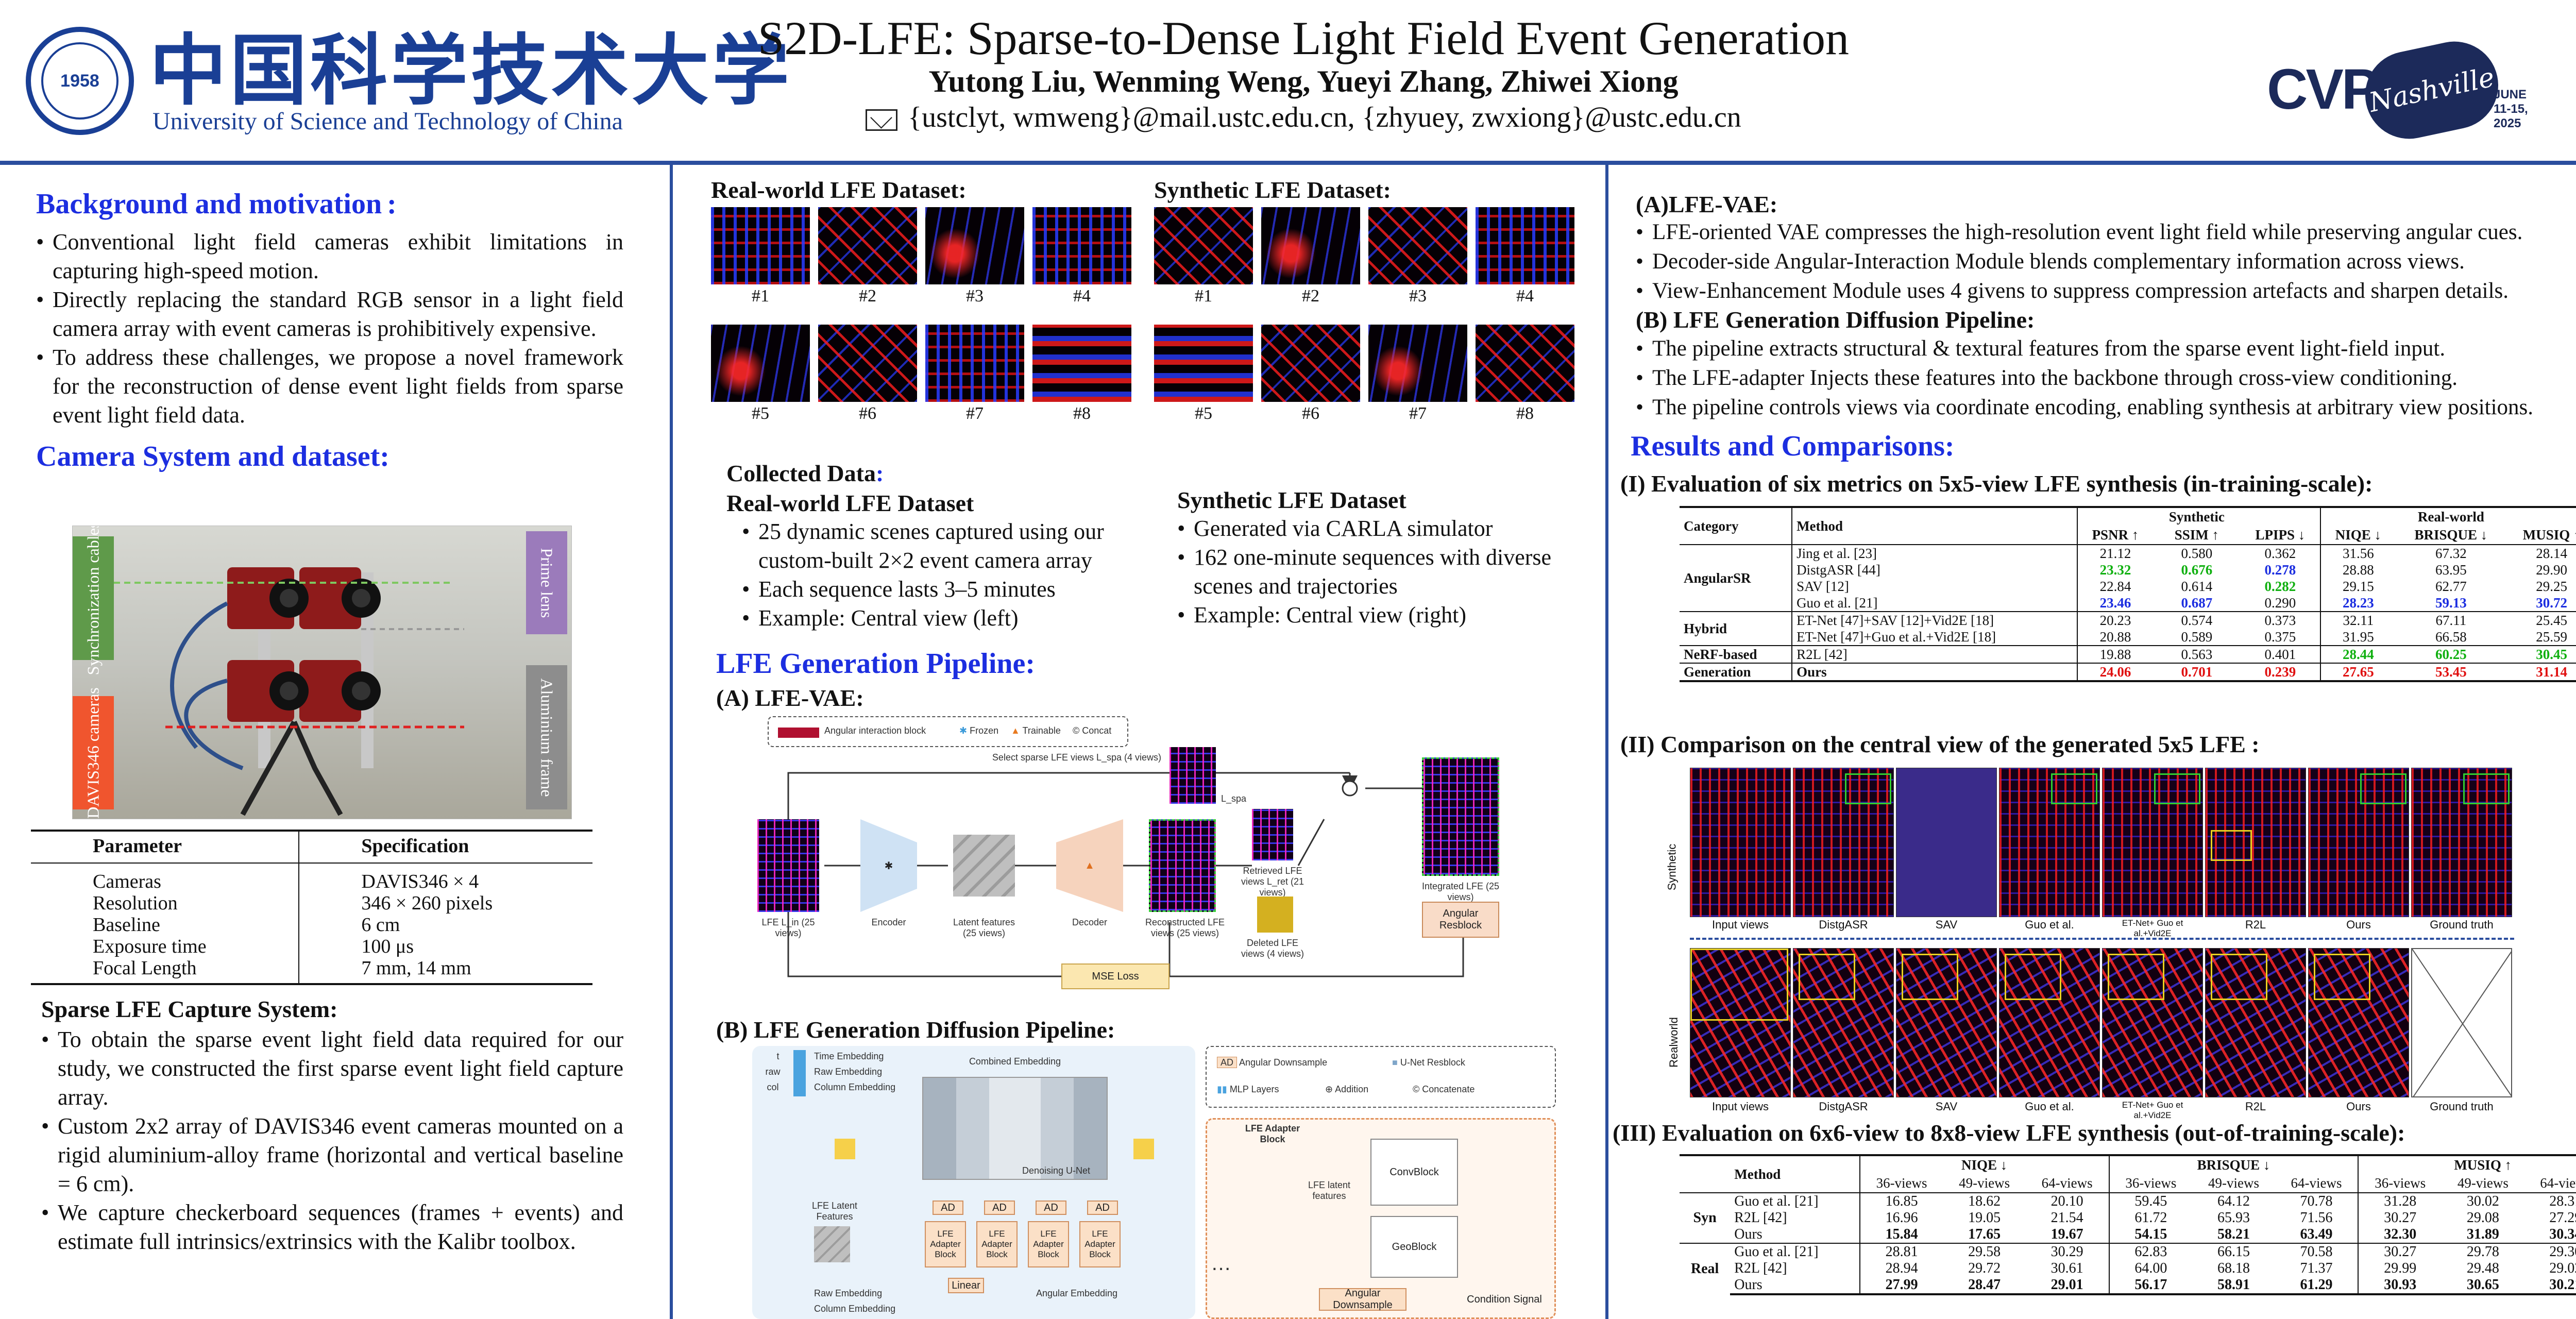 Image resolution: width=2576 pixels, height=1319 pixels. Describe the element at coordinates (165, 847) in the screenshot. I see `table-header: Parameter` at that location.